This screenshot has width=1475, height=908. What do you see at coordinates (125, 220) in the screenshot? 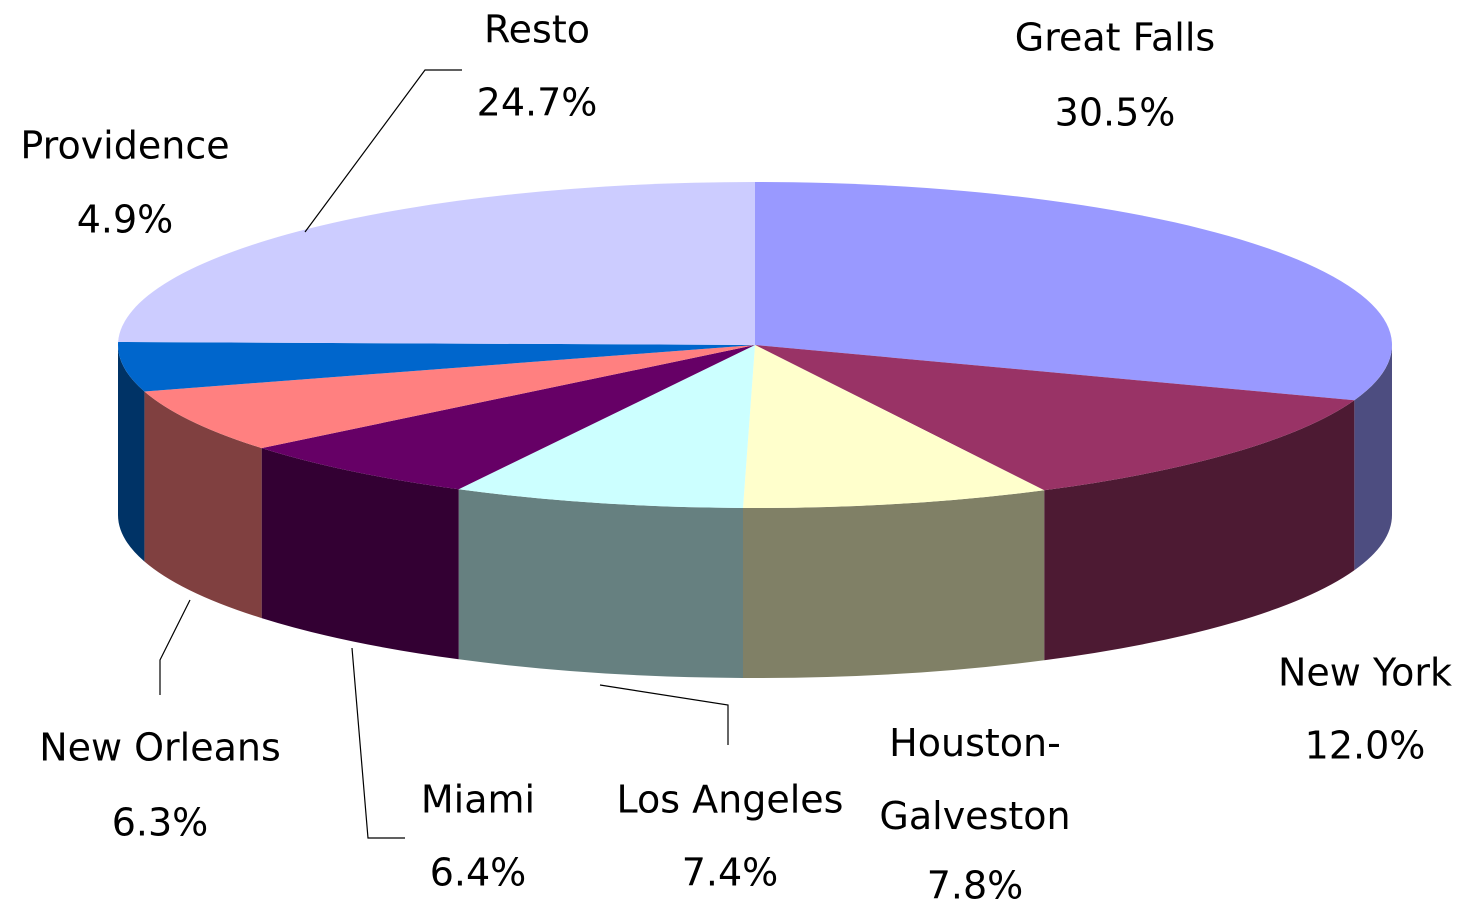
I see `slice-value-label: 4.9%` at bounding box center [125, 220].